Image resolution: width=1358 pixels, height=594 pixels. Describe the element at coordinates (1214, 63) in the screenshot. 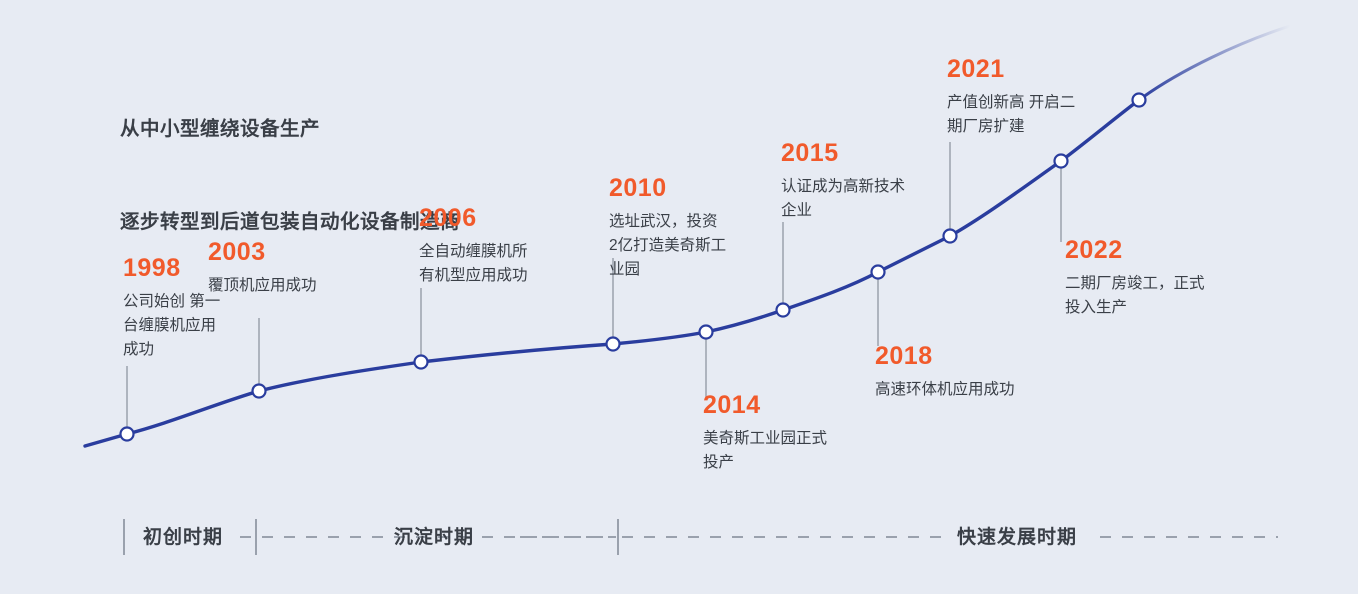

I see `curve-tail-fade` at that location.